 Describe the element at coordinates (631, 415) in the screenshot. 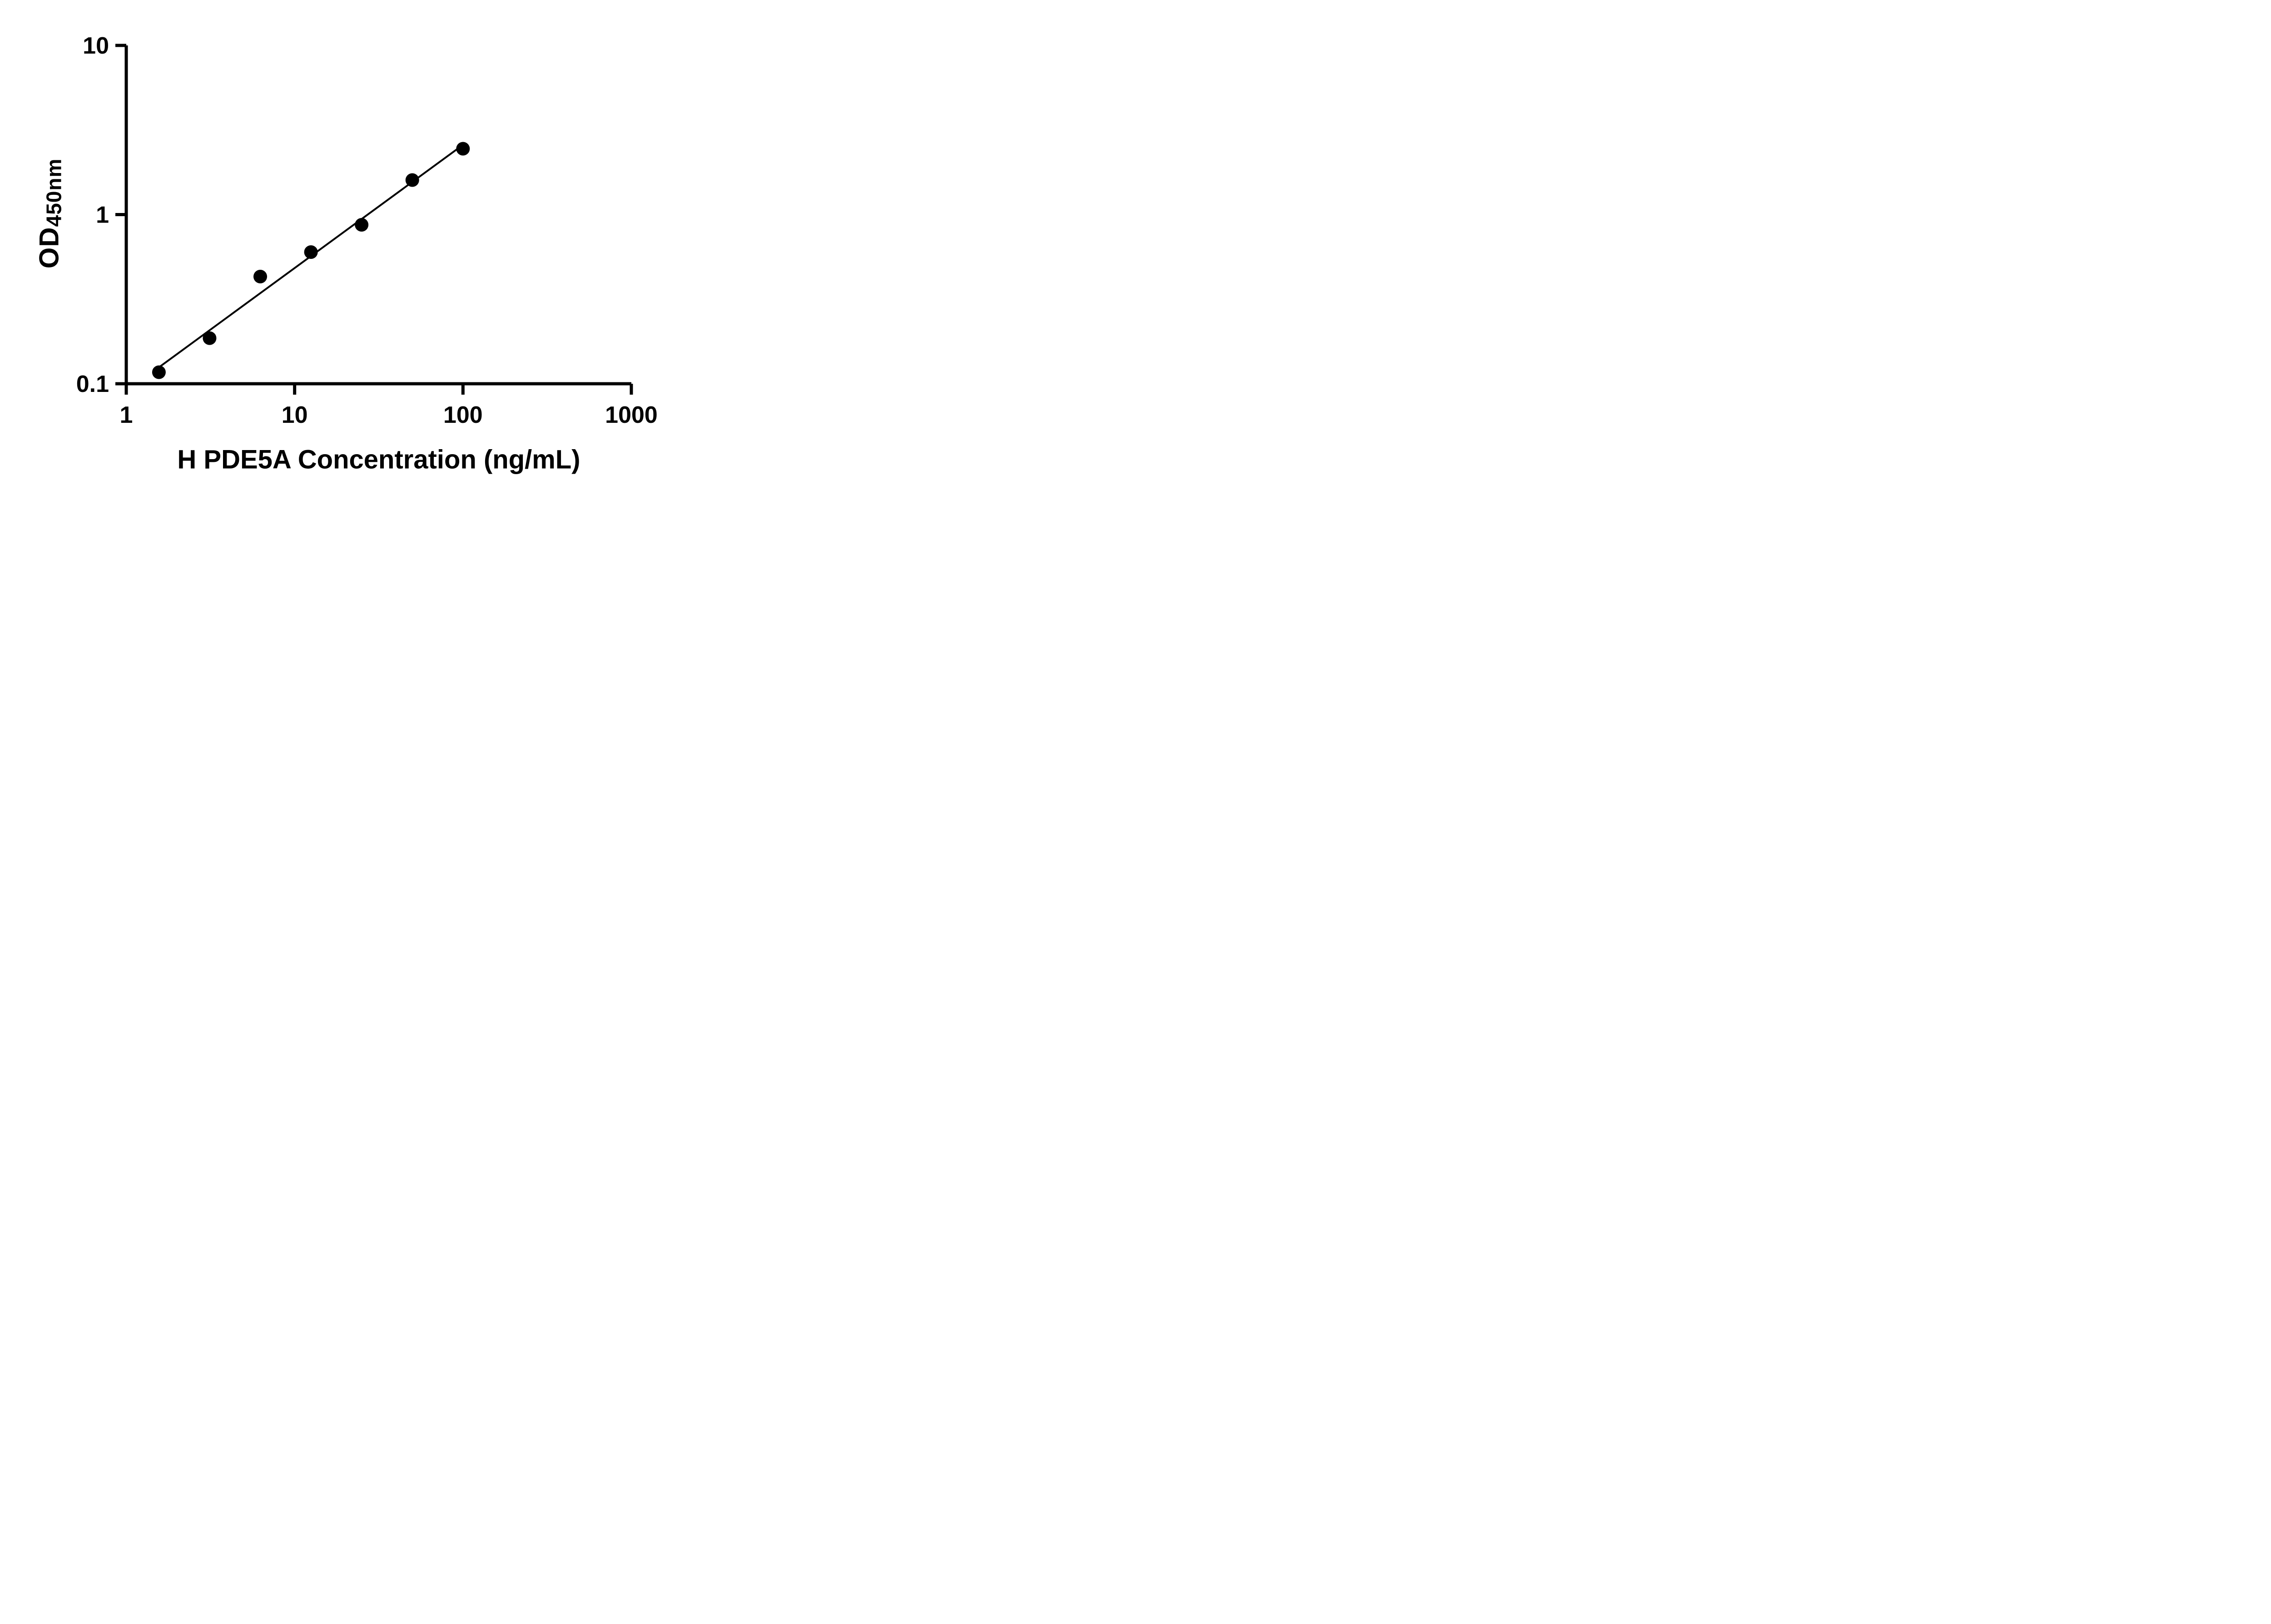

I see `x-tick-label: 1000` at that location.